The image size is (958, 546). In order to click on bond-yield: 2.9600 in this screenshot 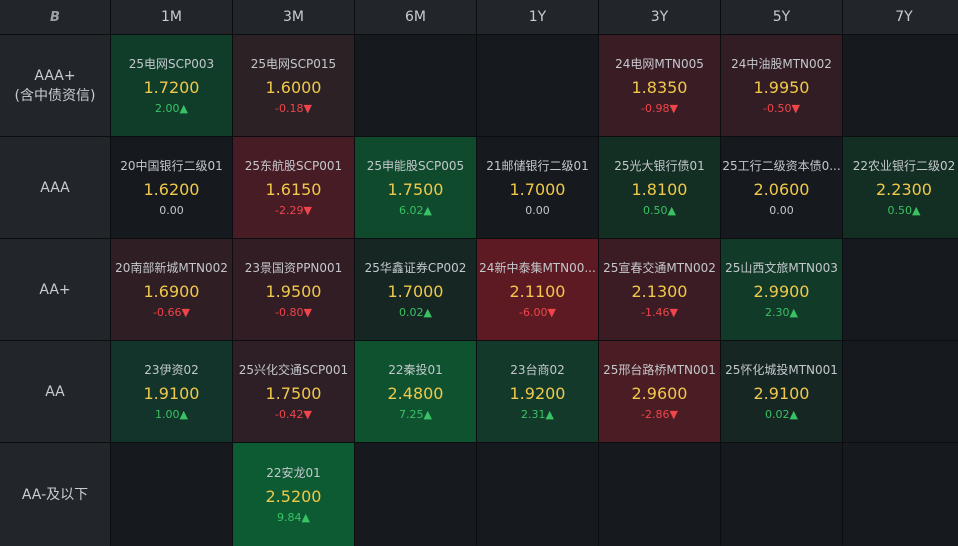, I will do `click(659, 393)`.